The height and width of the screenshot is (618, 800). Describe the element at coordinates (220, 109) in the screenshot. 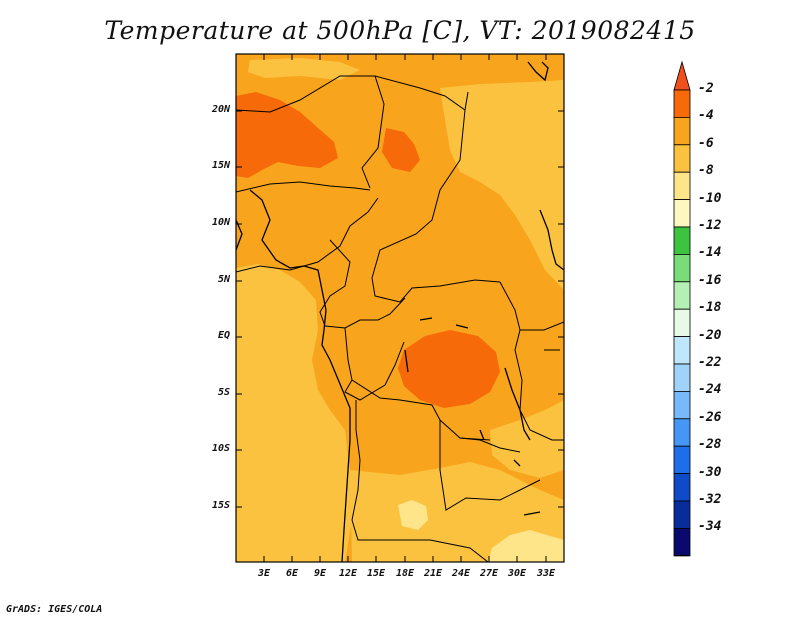

I see `y-tick-label: 20N` at that location.